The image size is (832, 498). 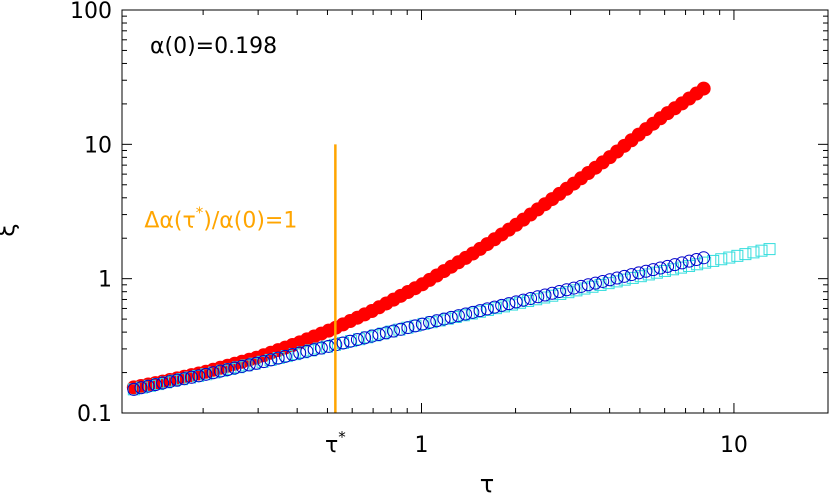 I want to click on tau-star-line-annotation: Δα(τ*)/α(0)=1, so click(x=220, y=219).